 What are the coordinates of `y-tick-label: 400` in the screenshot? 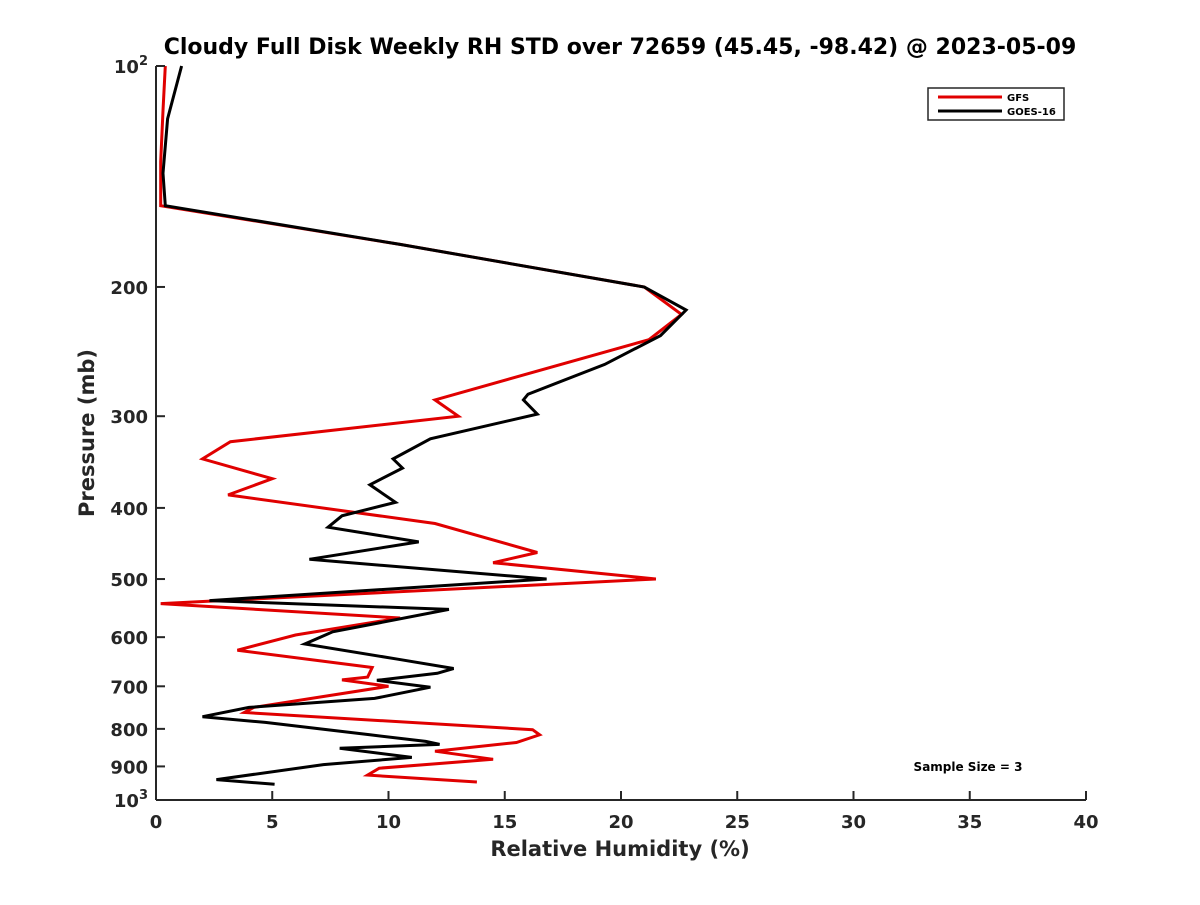 It's located at (129, 509).